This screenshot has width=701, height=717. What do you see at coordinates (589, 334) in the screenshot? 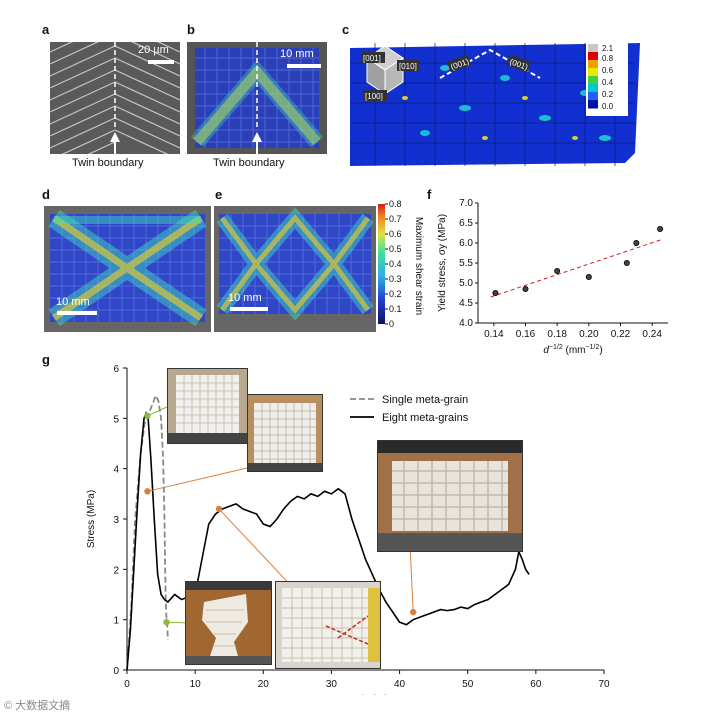
I see `f-x-tick-label: 0.20` at bounding box center [589, 334].